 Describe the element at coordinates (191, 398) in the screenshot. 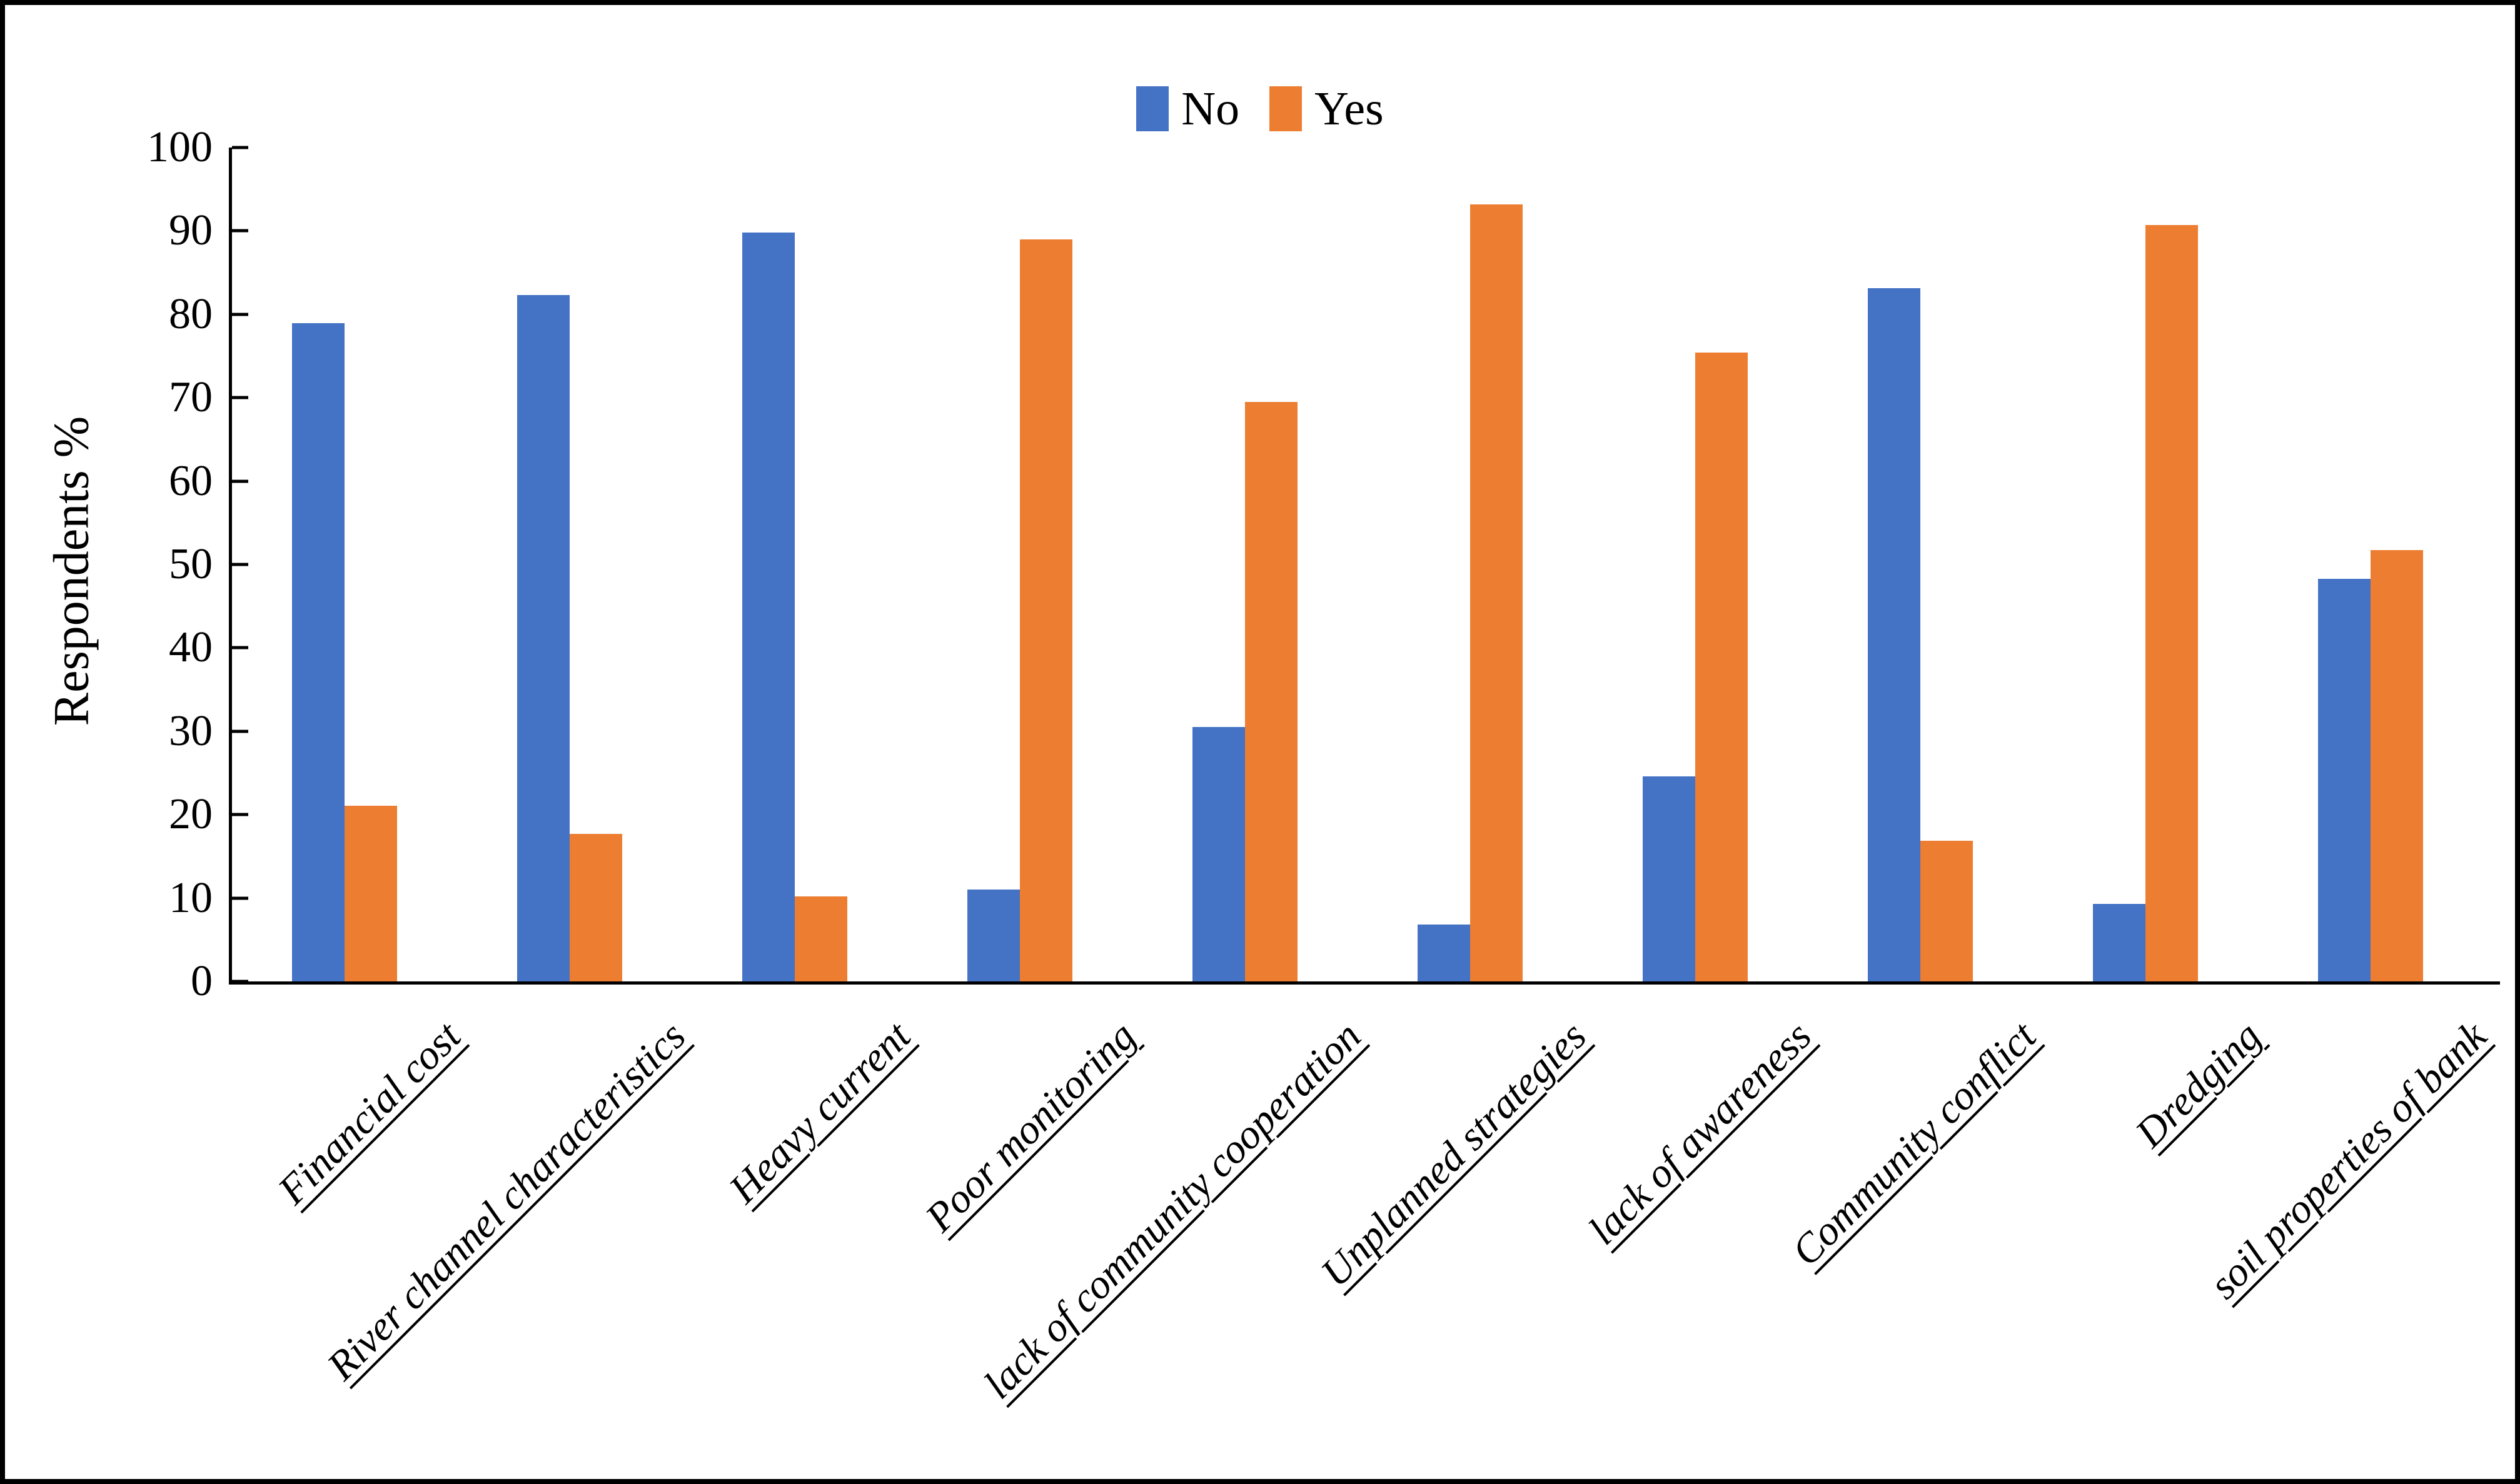

I see `y-tick-label: 70` at that location.